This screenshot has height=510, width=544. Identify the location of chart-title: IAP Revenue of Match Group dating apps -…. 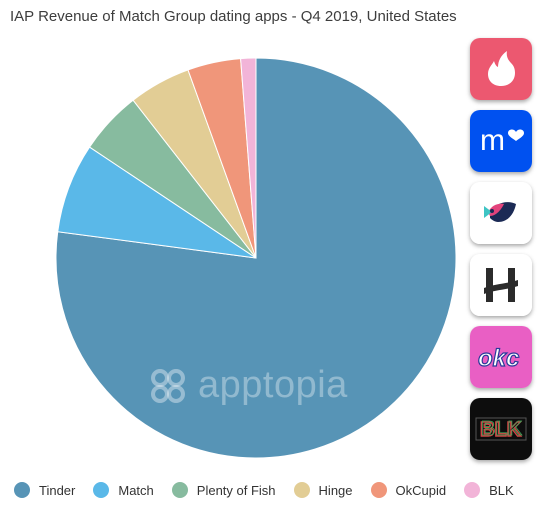
(233, 16).